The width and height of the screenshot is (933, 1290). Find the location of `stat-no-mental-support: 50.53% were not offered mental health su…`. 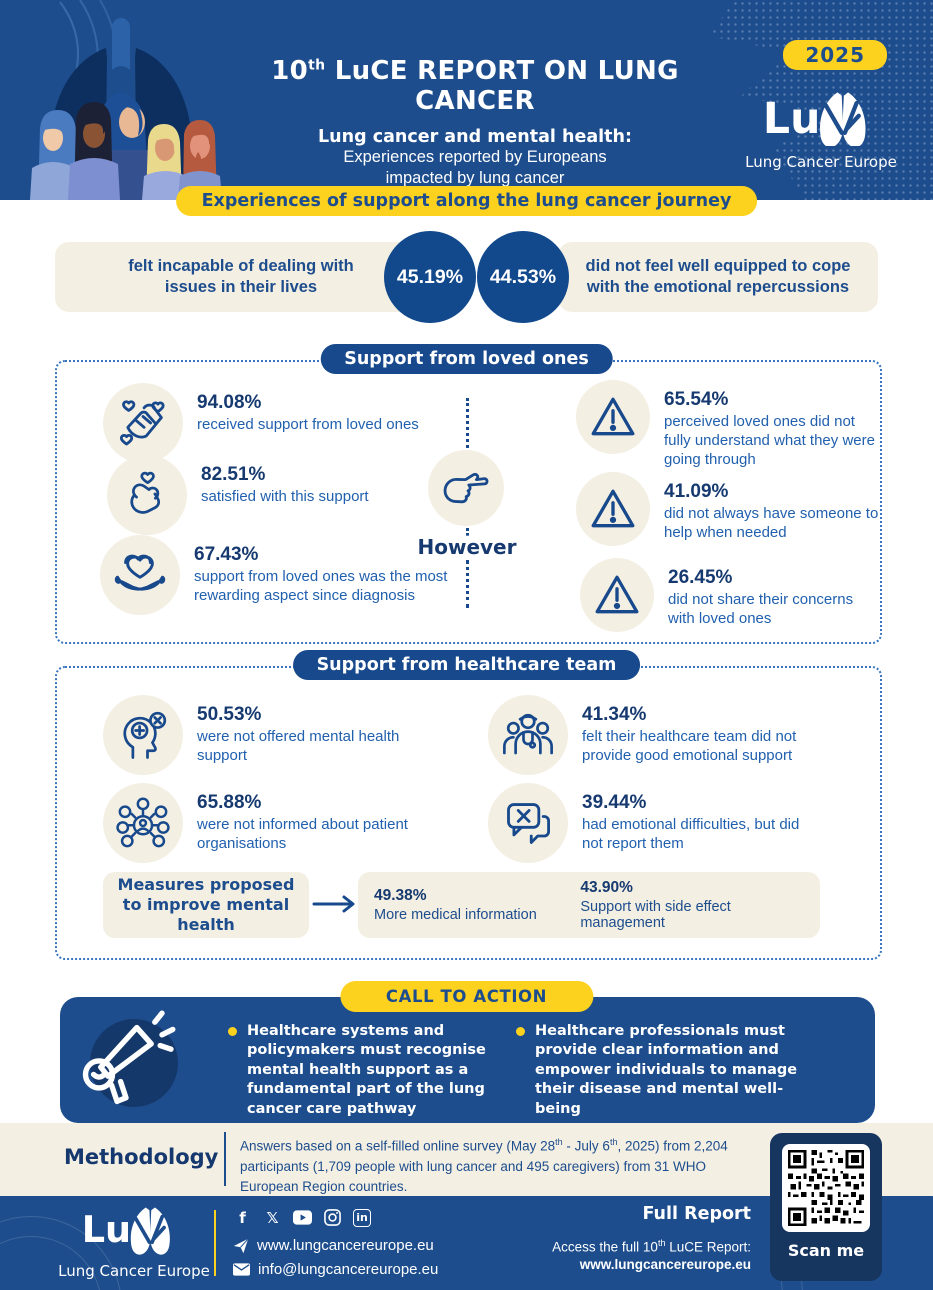

stat-no-mental-support: 50.53% were not offered mental health su… is located at coordinates (257, 735).